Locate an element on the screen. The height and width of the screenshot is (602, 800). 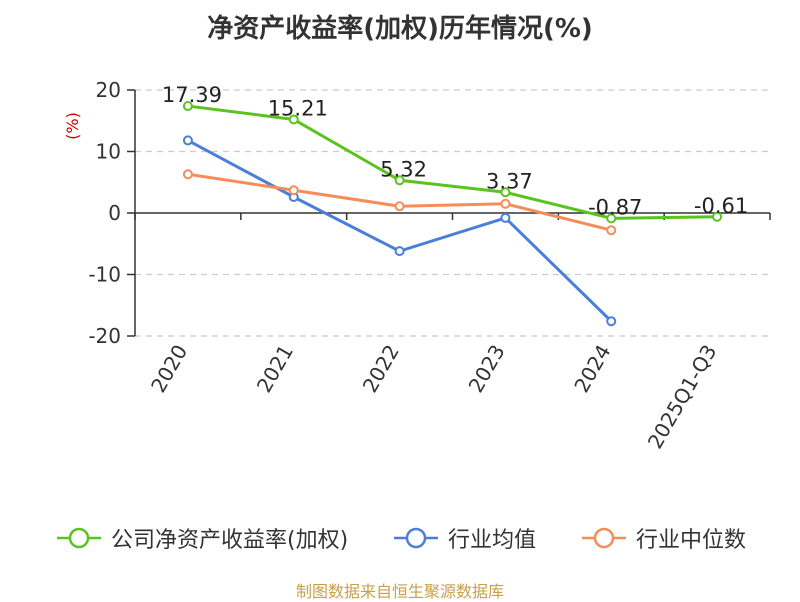
legend-item: 行业中位数 is located at coordinates (663, 538).